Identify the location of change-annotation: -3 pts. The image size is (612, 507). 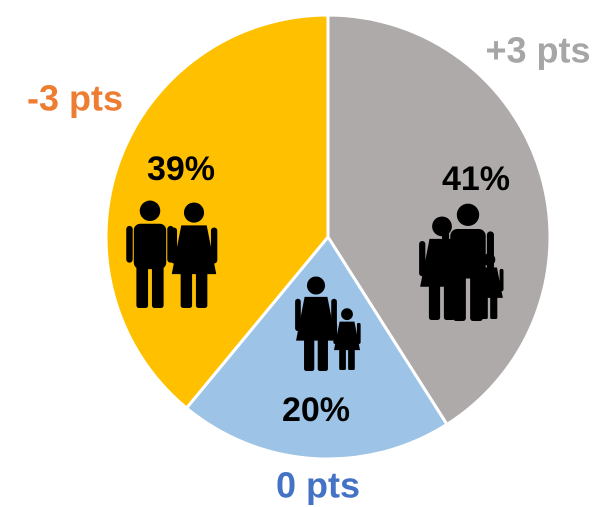
(75, 98).